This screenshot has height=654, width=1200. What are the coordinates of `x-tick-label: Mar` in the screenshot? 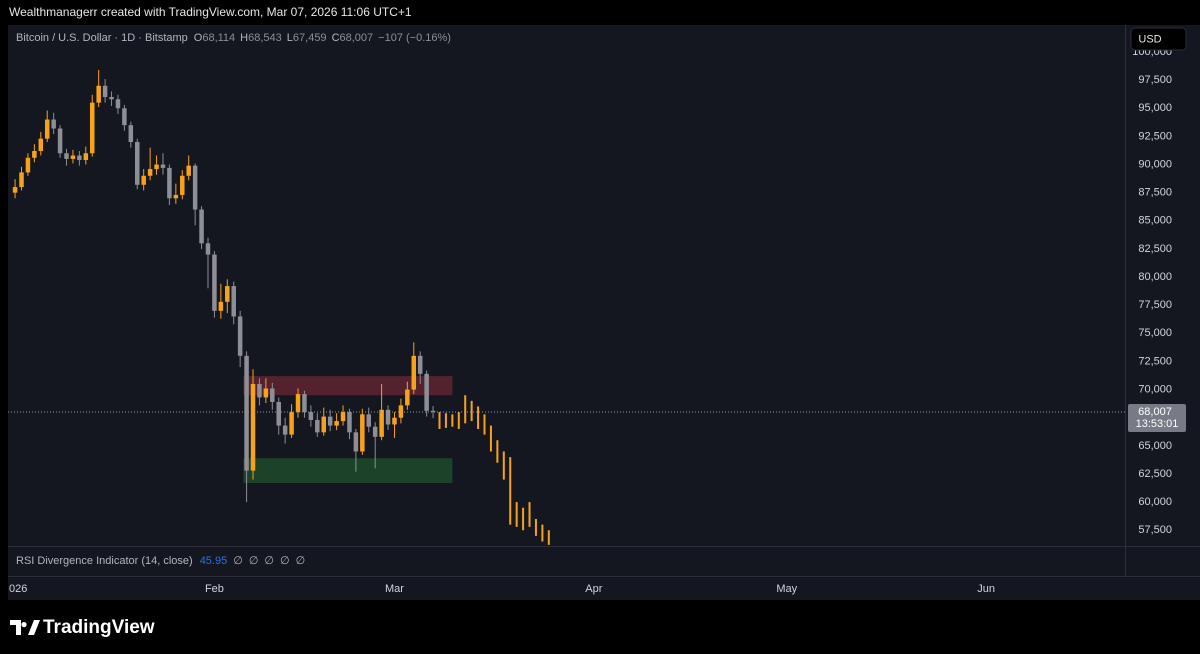 It's located at (394, 589).